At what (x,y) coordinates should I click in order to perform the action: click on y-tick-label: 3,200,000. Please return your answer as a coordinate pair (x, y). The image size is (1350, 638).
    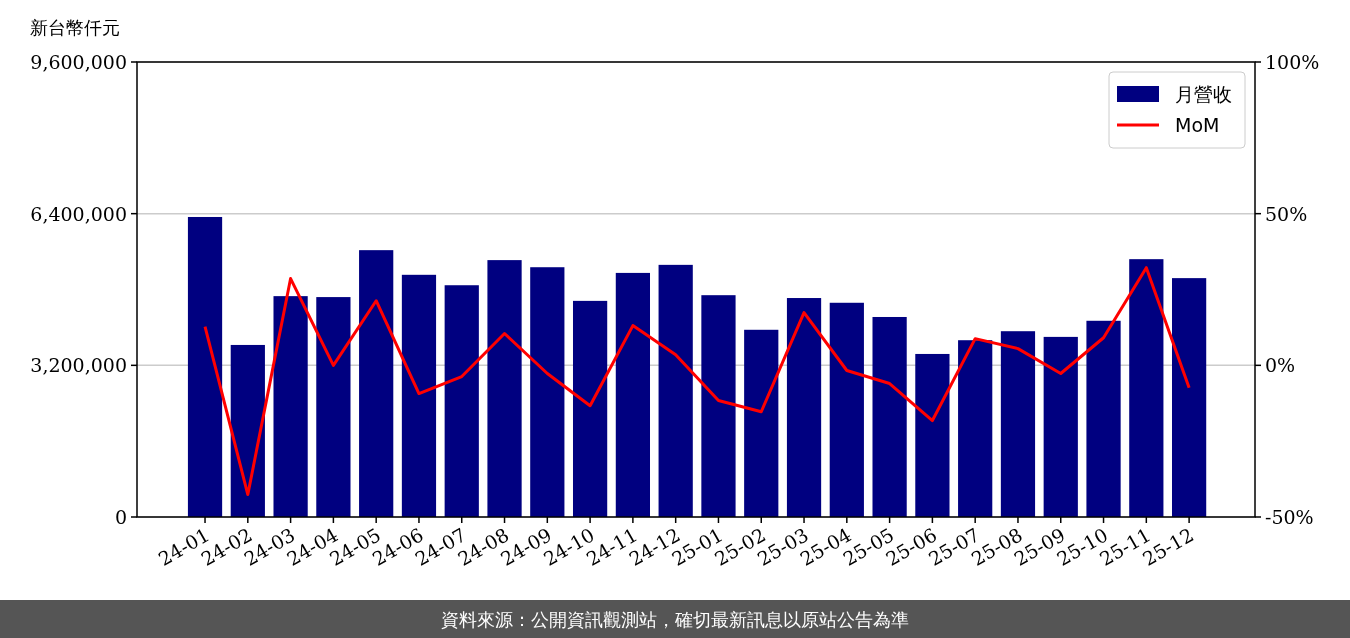
    Looking at the image, I should click on (78, 365).